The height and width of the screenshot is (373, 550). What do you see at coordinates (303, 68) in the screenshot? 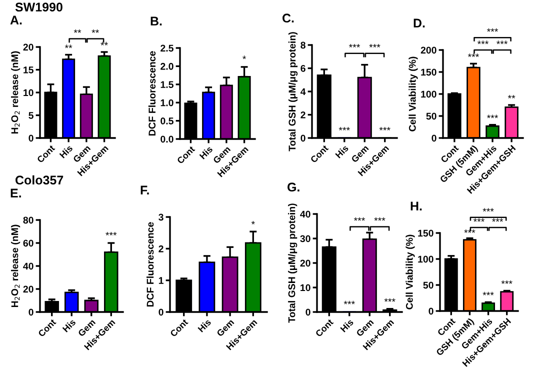
I see `y-tick-label: 6` at bounding box center [303, 68].